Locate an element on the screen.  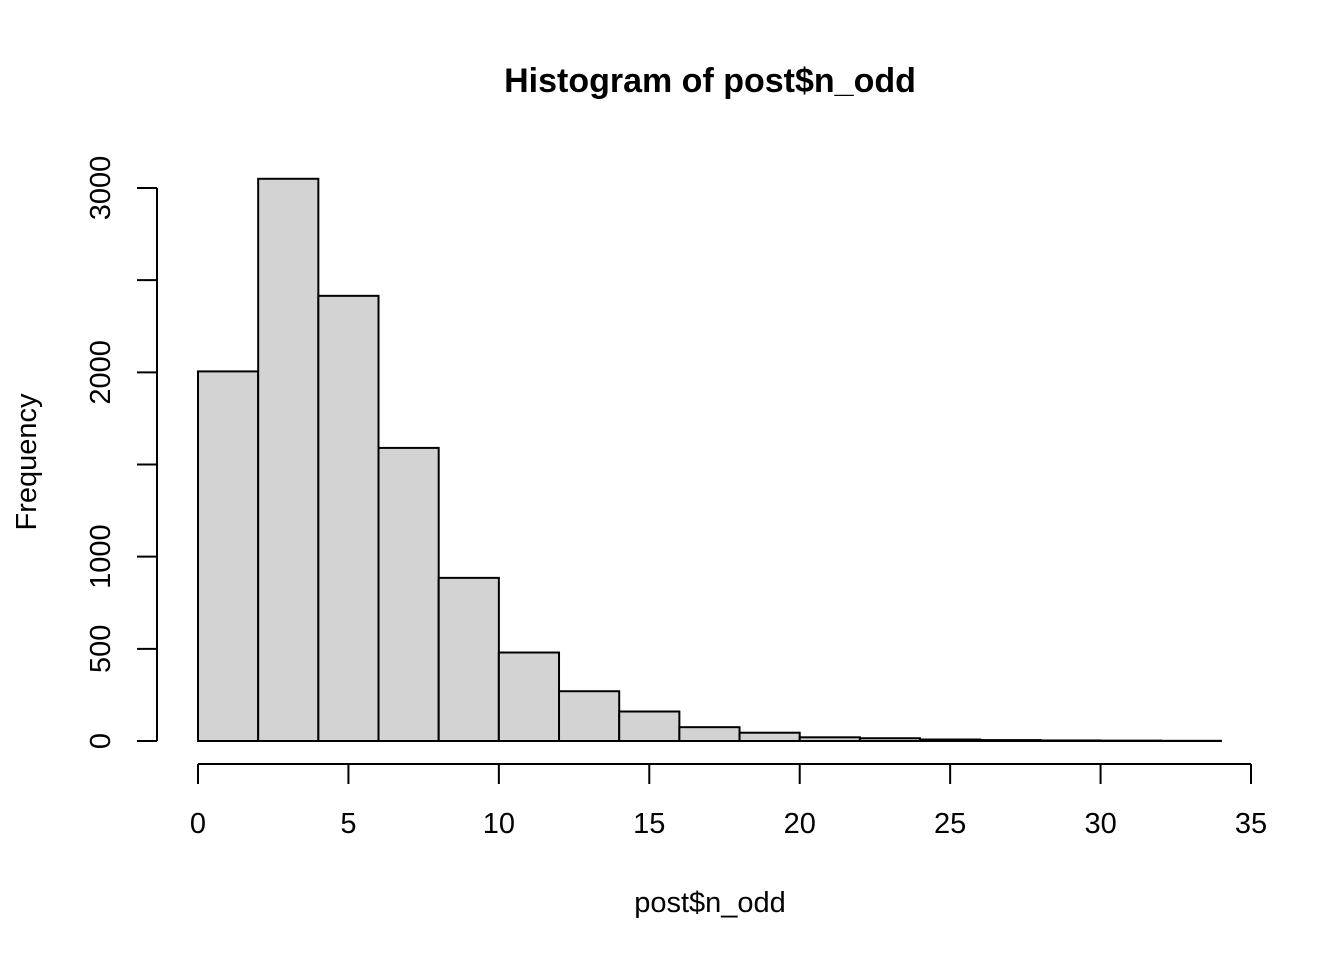
x-tick-label: 35 is located at coordinates (1251, 824).